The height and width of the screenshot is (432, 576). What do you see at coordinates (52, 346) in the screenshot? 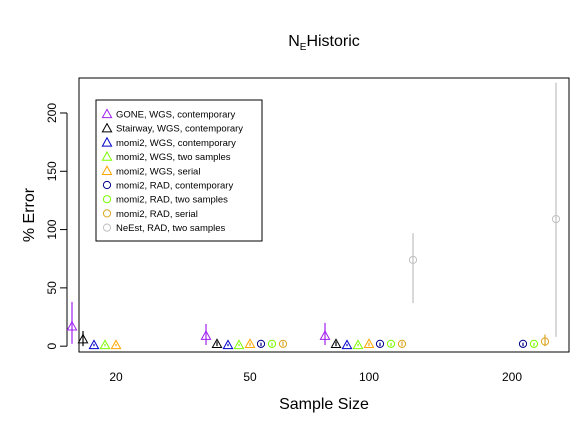
I see `y-tick-label: 0` at bounding box center [52, 346].